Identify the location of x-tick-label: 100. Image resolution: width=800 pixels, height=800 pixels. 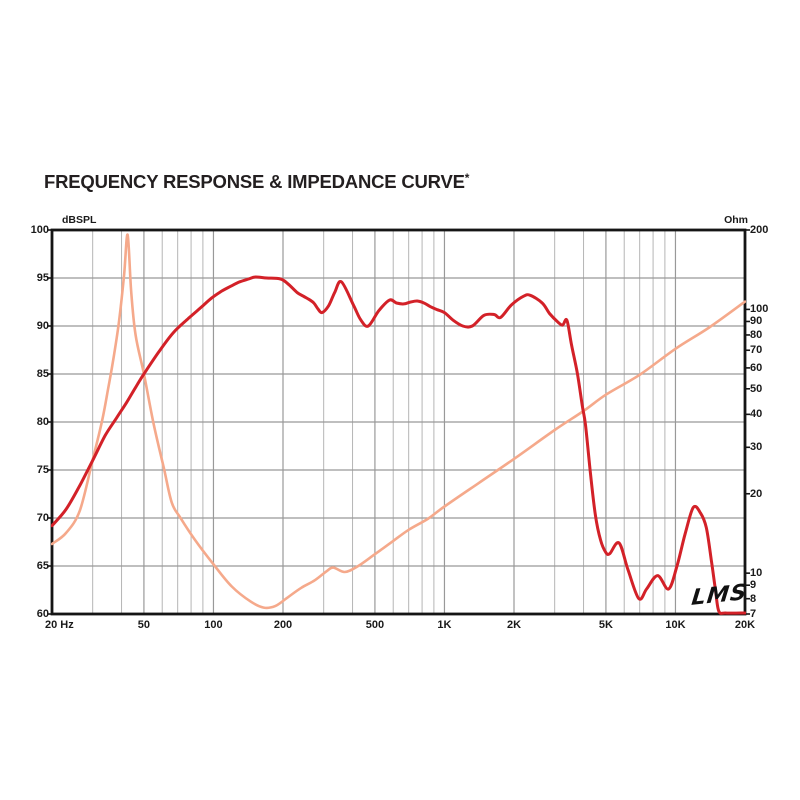
(213, 625).